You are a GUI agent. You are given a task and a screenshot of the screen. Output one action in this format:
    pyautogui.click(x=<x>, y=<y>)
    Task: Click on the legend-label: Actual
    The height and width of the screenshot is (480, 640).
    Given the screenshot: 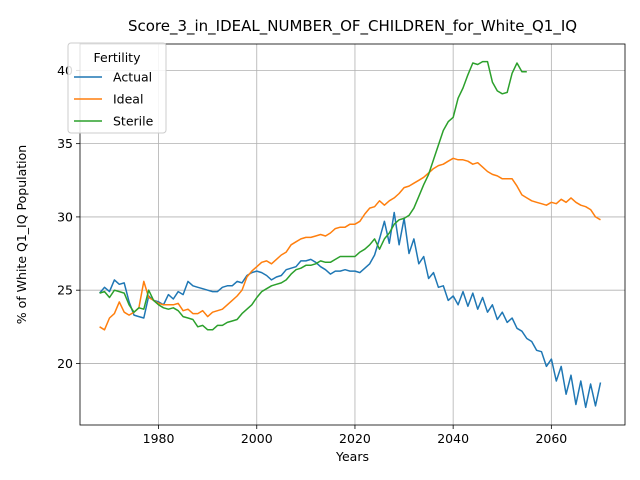 What is the action you would take?
    pyautogui.click(x=132, y=77)
    